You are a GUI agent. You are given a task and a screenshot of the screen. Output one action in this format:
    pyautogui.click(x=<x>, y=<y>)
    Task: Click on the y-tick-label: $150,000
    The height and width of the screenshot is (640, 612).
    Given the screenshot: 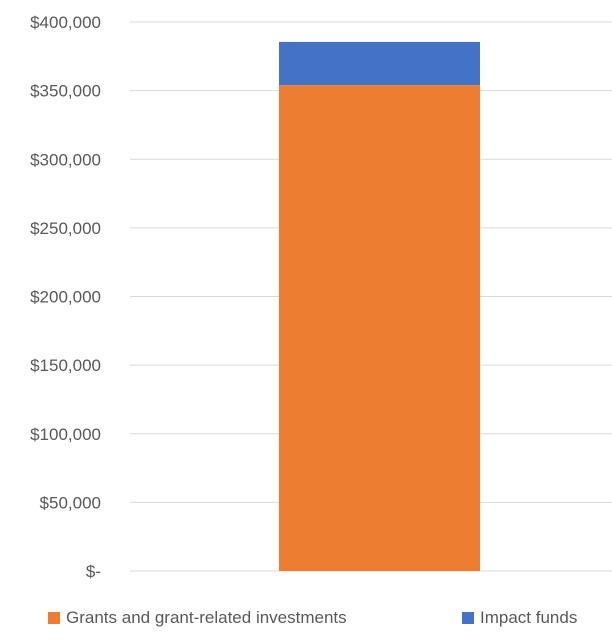 What is the action you would take?
    pyautogui.click(x=65, y=365)
    